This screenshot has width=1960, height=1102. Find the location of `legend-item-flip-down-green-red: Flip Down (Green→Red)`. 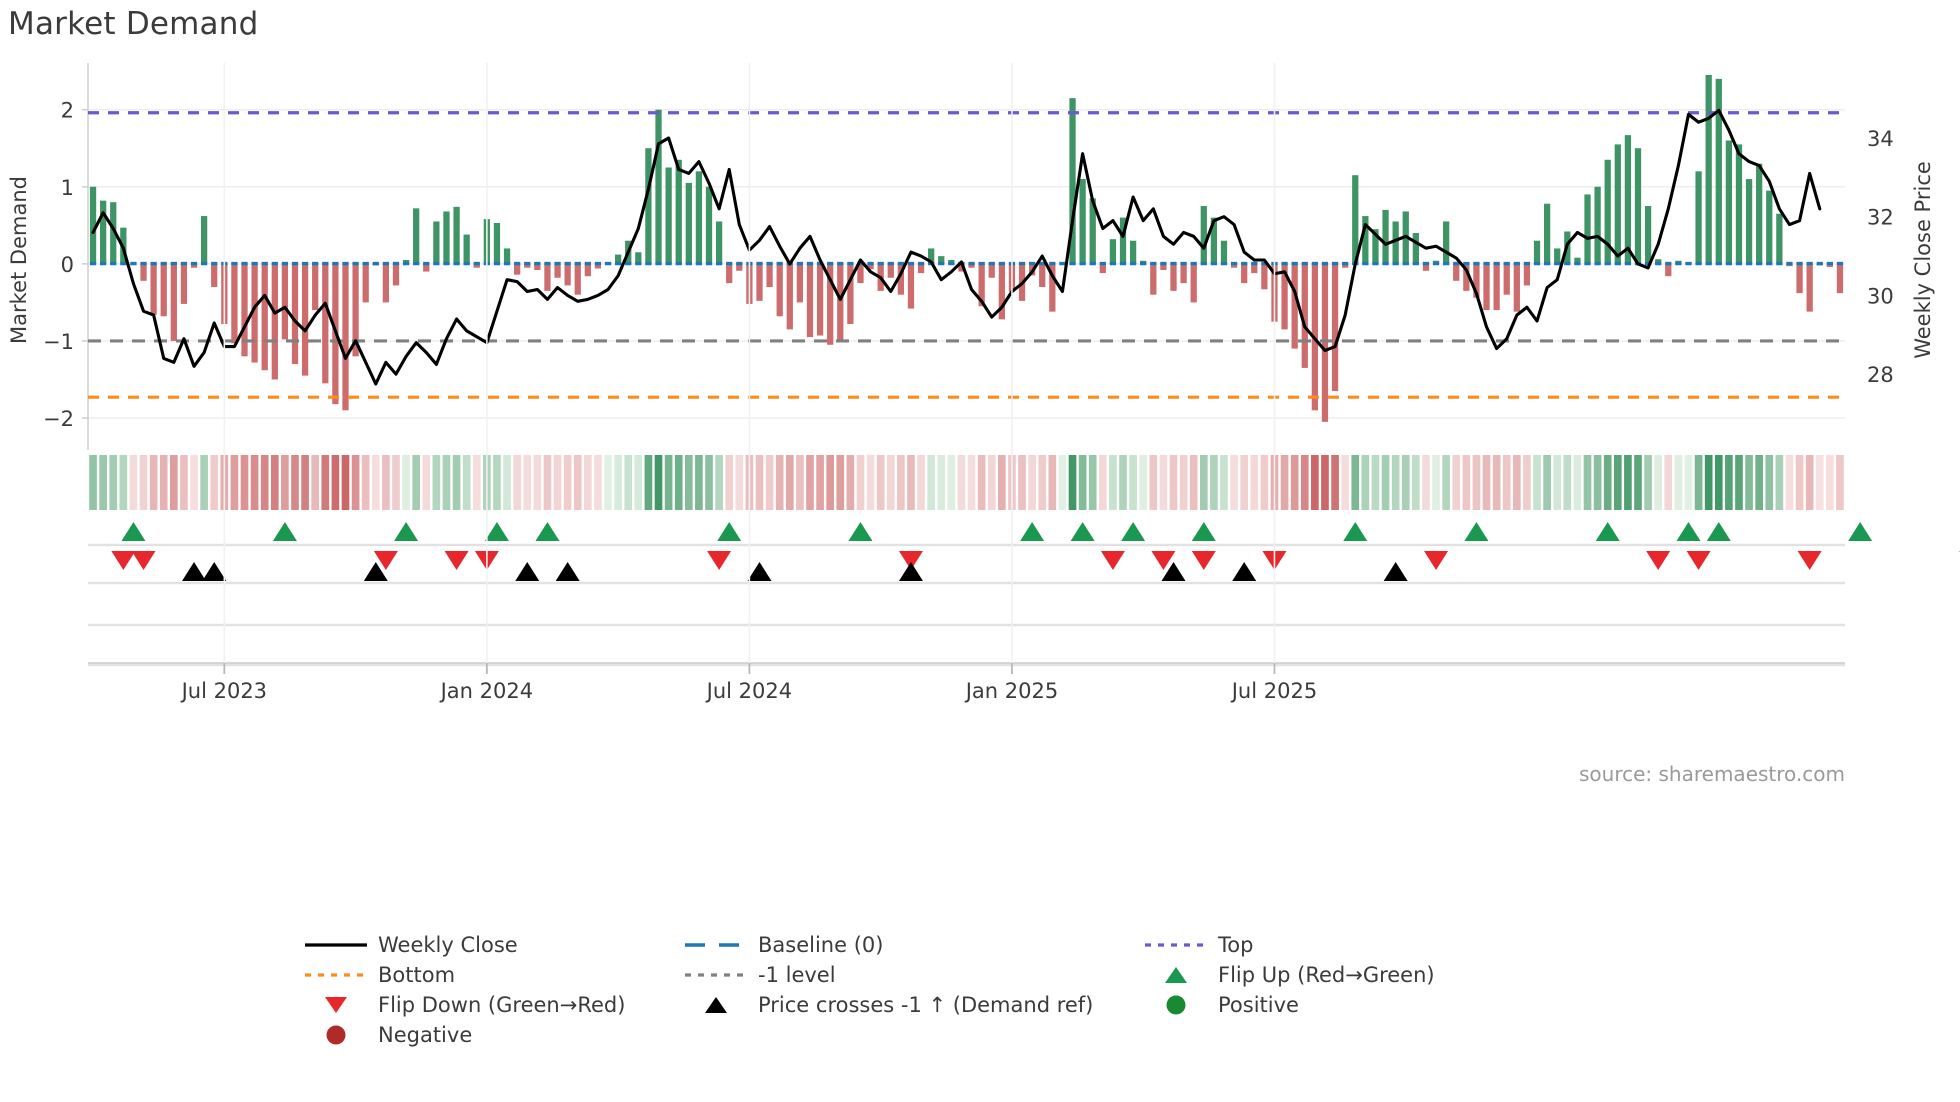

legend-item-flip-down-green-red: Flip Down (Green→Red) is located at coordinates (490, 1005).